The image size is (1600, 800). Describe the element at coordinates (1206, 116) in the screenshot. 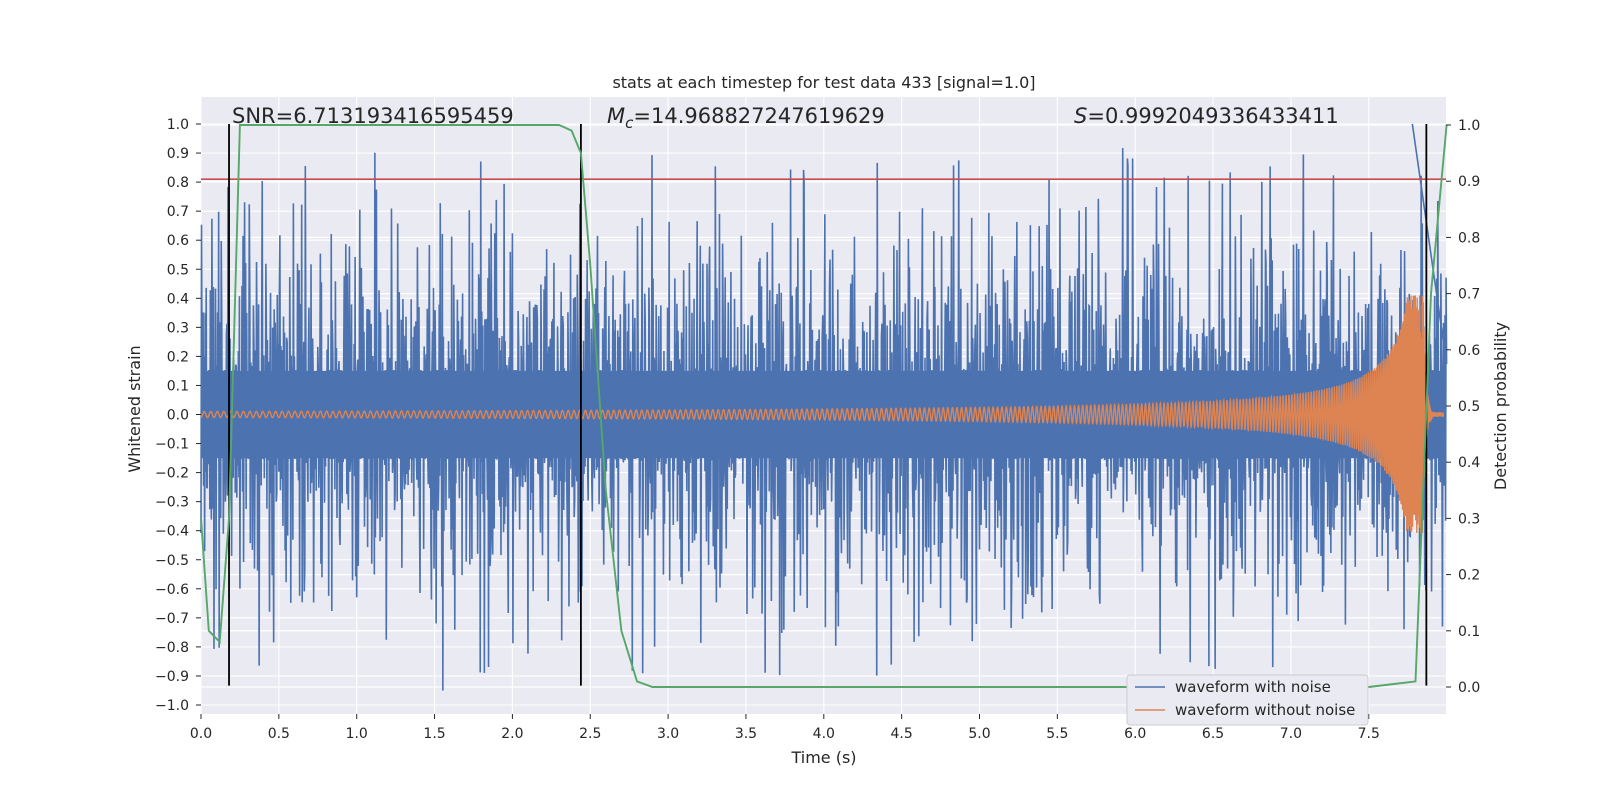

I see `significance-annotation: S=0.9992049336433411` at that location.